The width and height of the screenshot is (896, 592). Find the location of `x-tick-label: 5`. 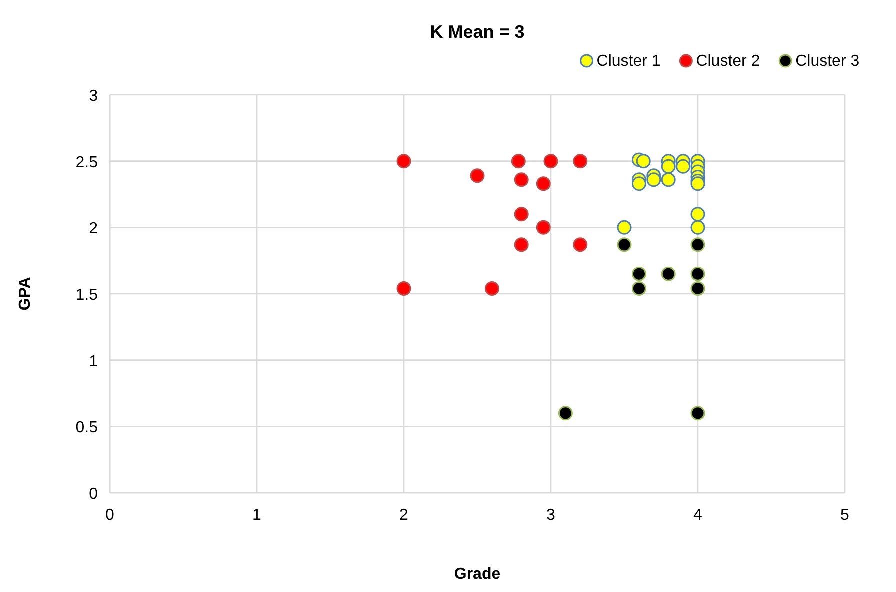

x-tick-label: 5 is located at coordinates (845, 515).